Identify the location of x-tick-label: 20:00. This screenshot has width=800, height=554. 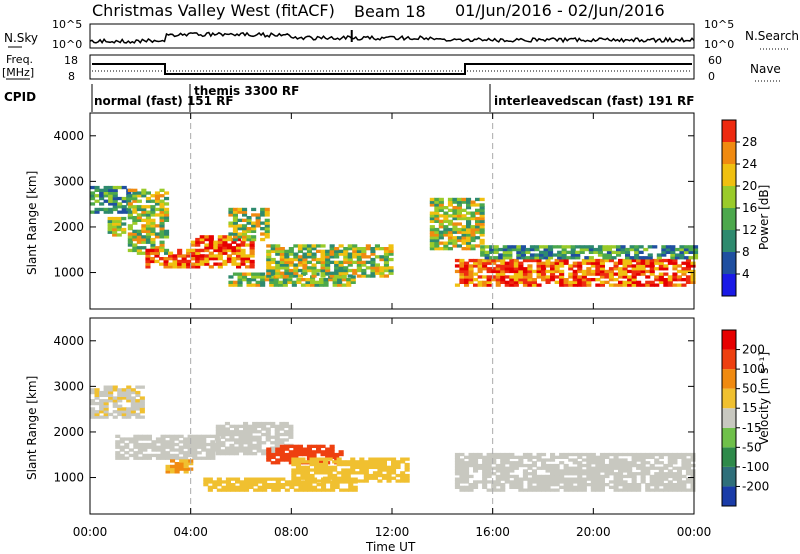
(593, 532).